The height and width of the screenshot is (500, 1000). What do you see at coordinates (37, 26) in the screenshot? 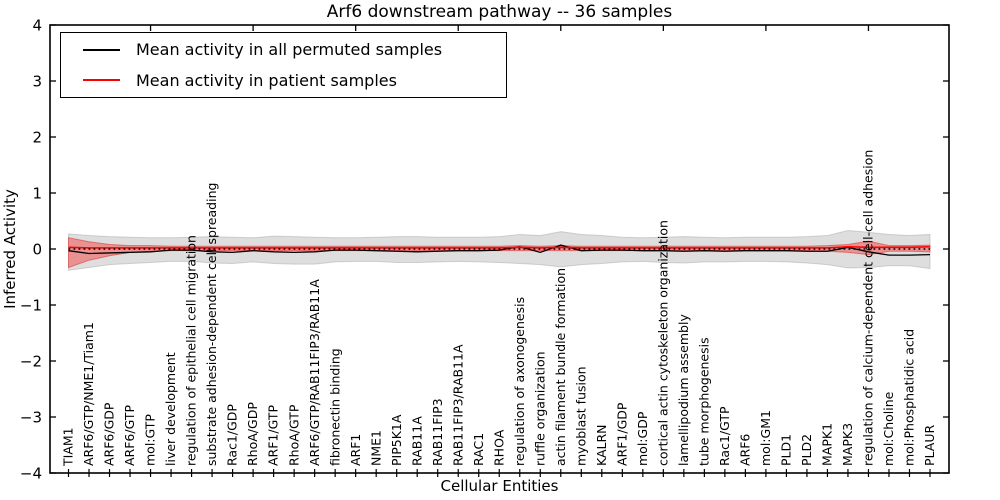
I see `y-tick-label: 4` at bounding box center [37, 26].